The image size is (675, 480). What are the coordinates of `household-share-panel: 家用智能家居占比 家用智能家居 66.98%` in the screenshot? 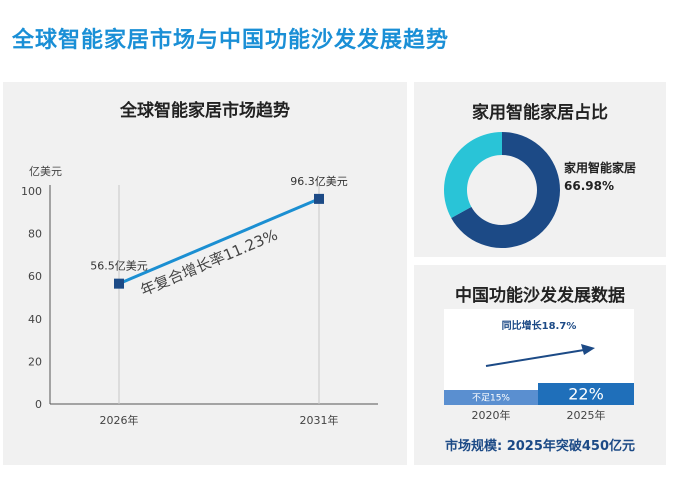 It's located at (540, 169).